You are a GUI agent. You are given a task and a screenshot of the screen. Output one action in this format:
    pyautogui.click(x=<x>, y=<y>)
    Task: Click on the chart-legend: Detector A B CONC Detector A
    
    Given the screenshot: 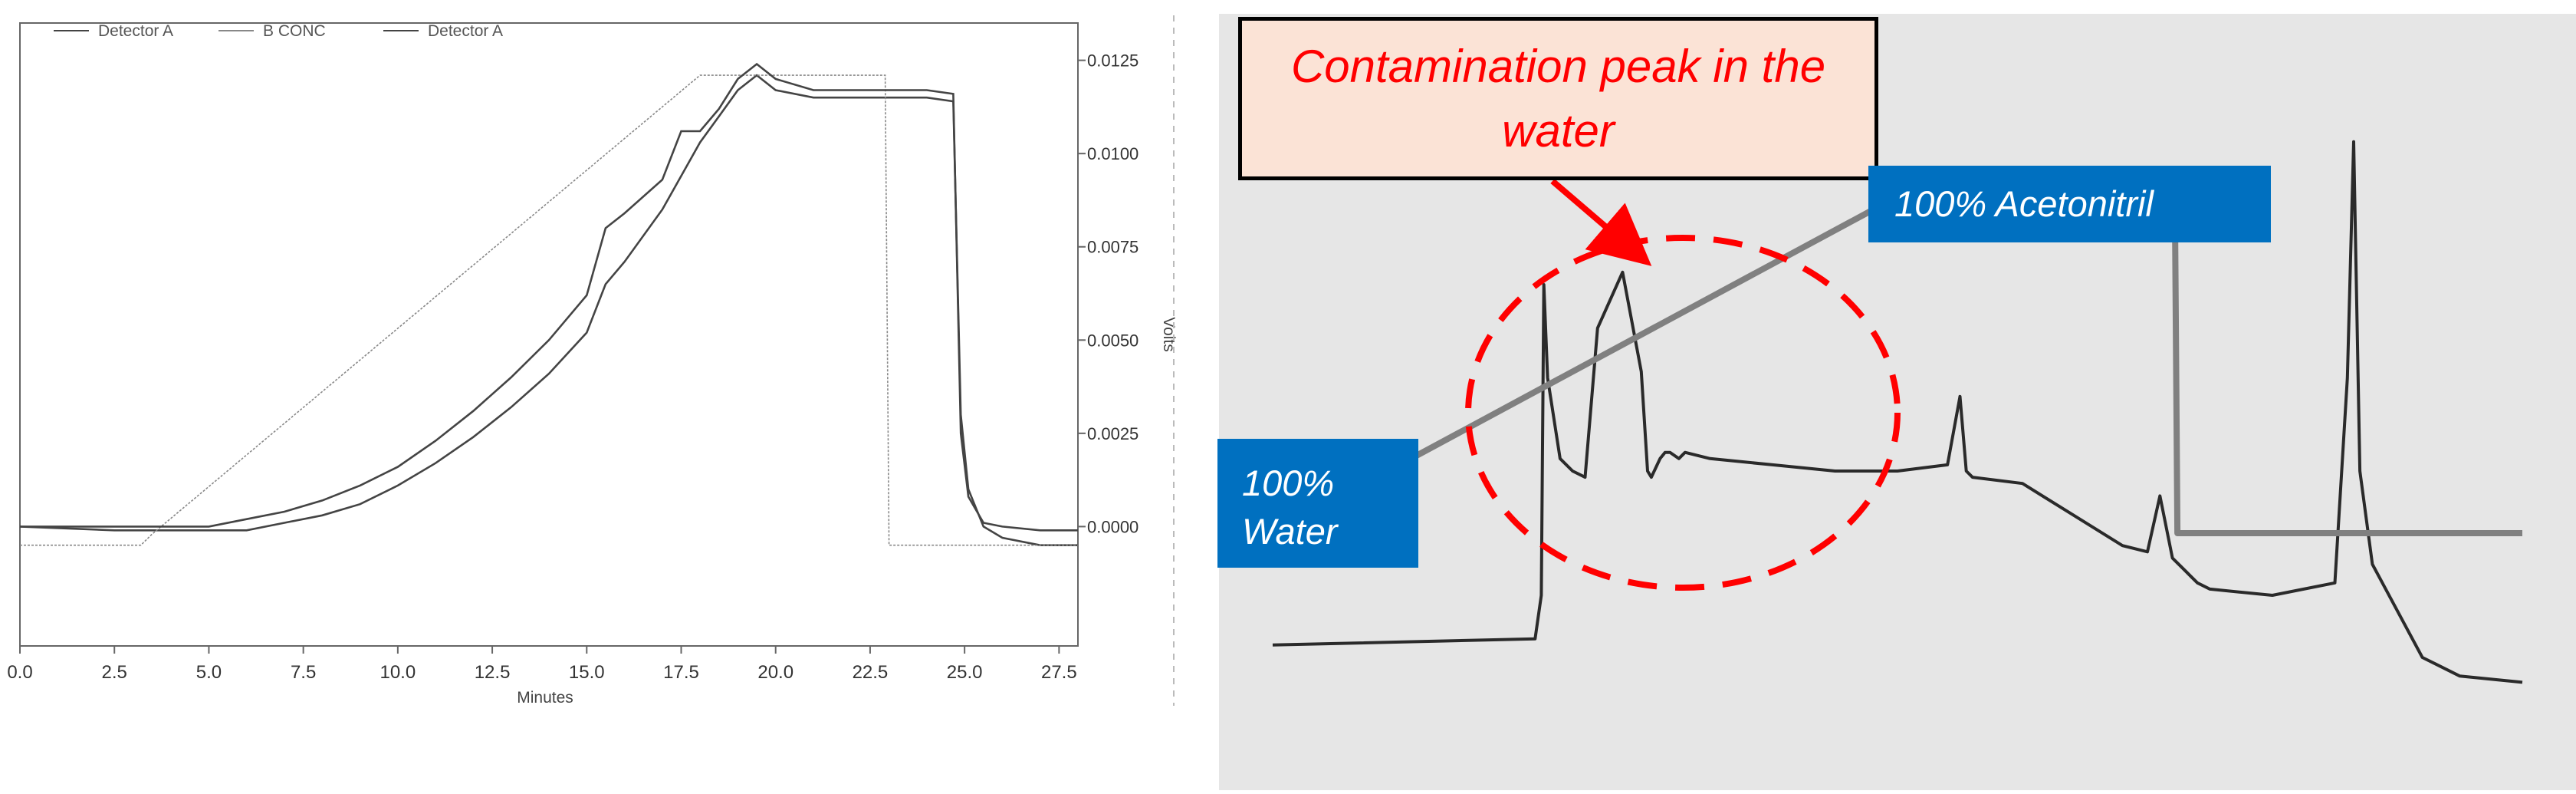 What is the action you would take?
    pyautogui.click(x=278, y=31)
    